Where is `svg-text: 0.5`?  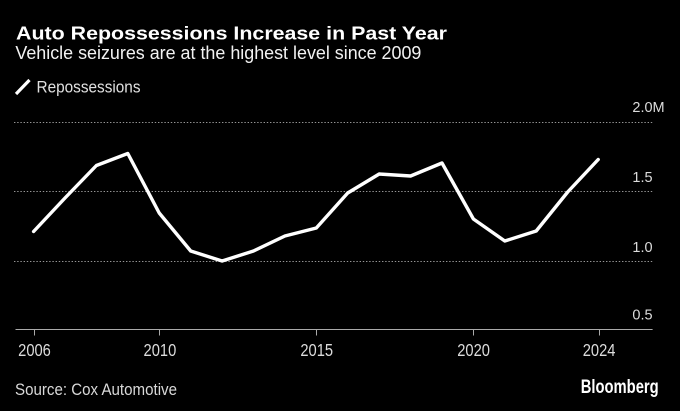 svg-text: 0.5 is located at coordinates (642, 315).